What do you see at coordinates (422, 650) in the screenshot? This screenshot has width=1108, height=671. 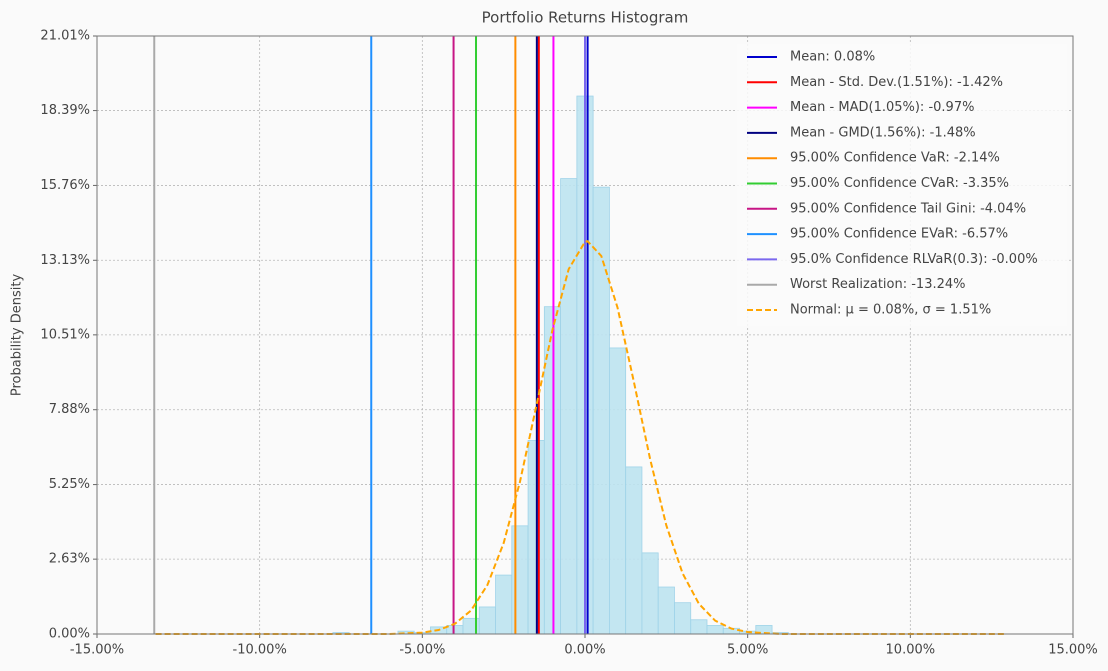 I see `x-tick-label: -5.00%` at bounding box center [422, 650].